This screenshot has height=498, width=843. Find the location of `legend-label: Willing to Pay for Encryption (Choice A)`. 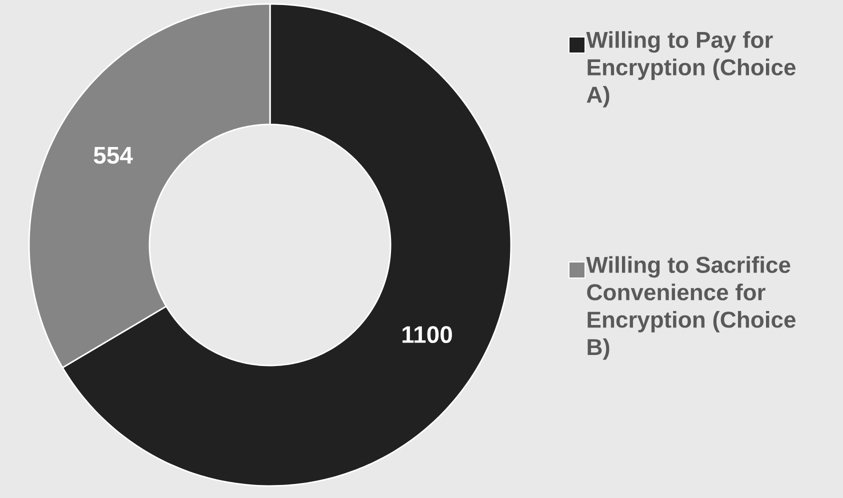

legend-label: Willing to Pay for Encryption (Choice A) is located at coordinates (691, 69).